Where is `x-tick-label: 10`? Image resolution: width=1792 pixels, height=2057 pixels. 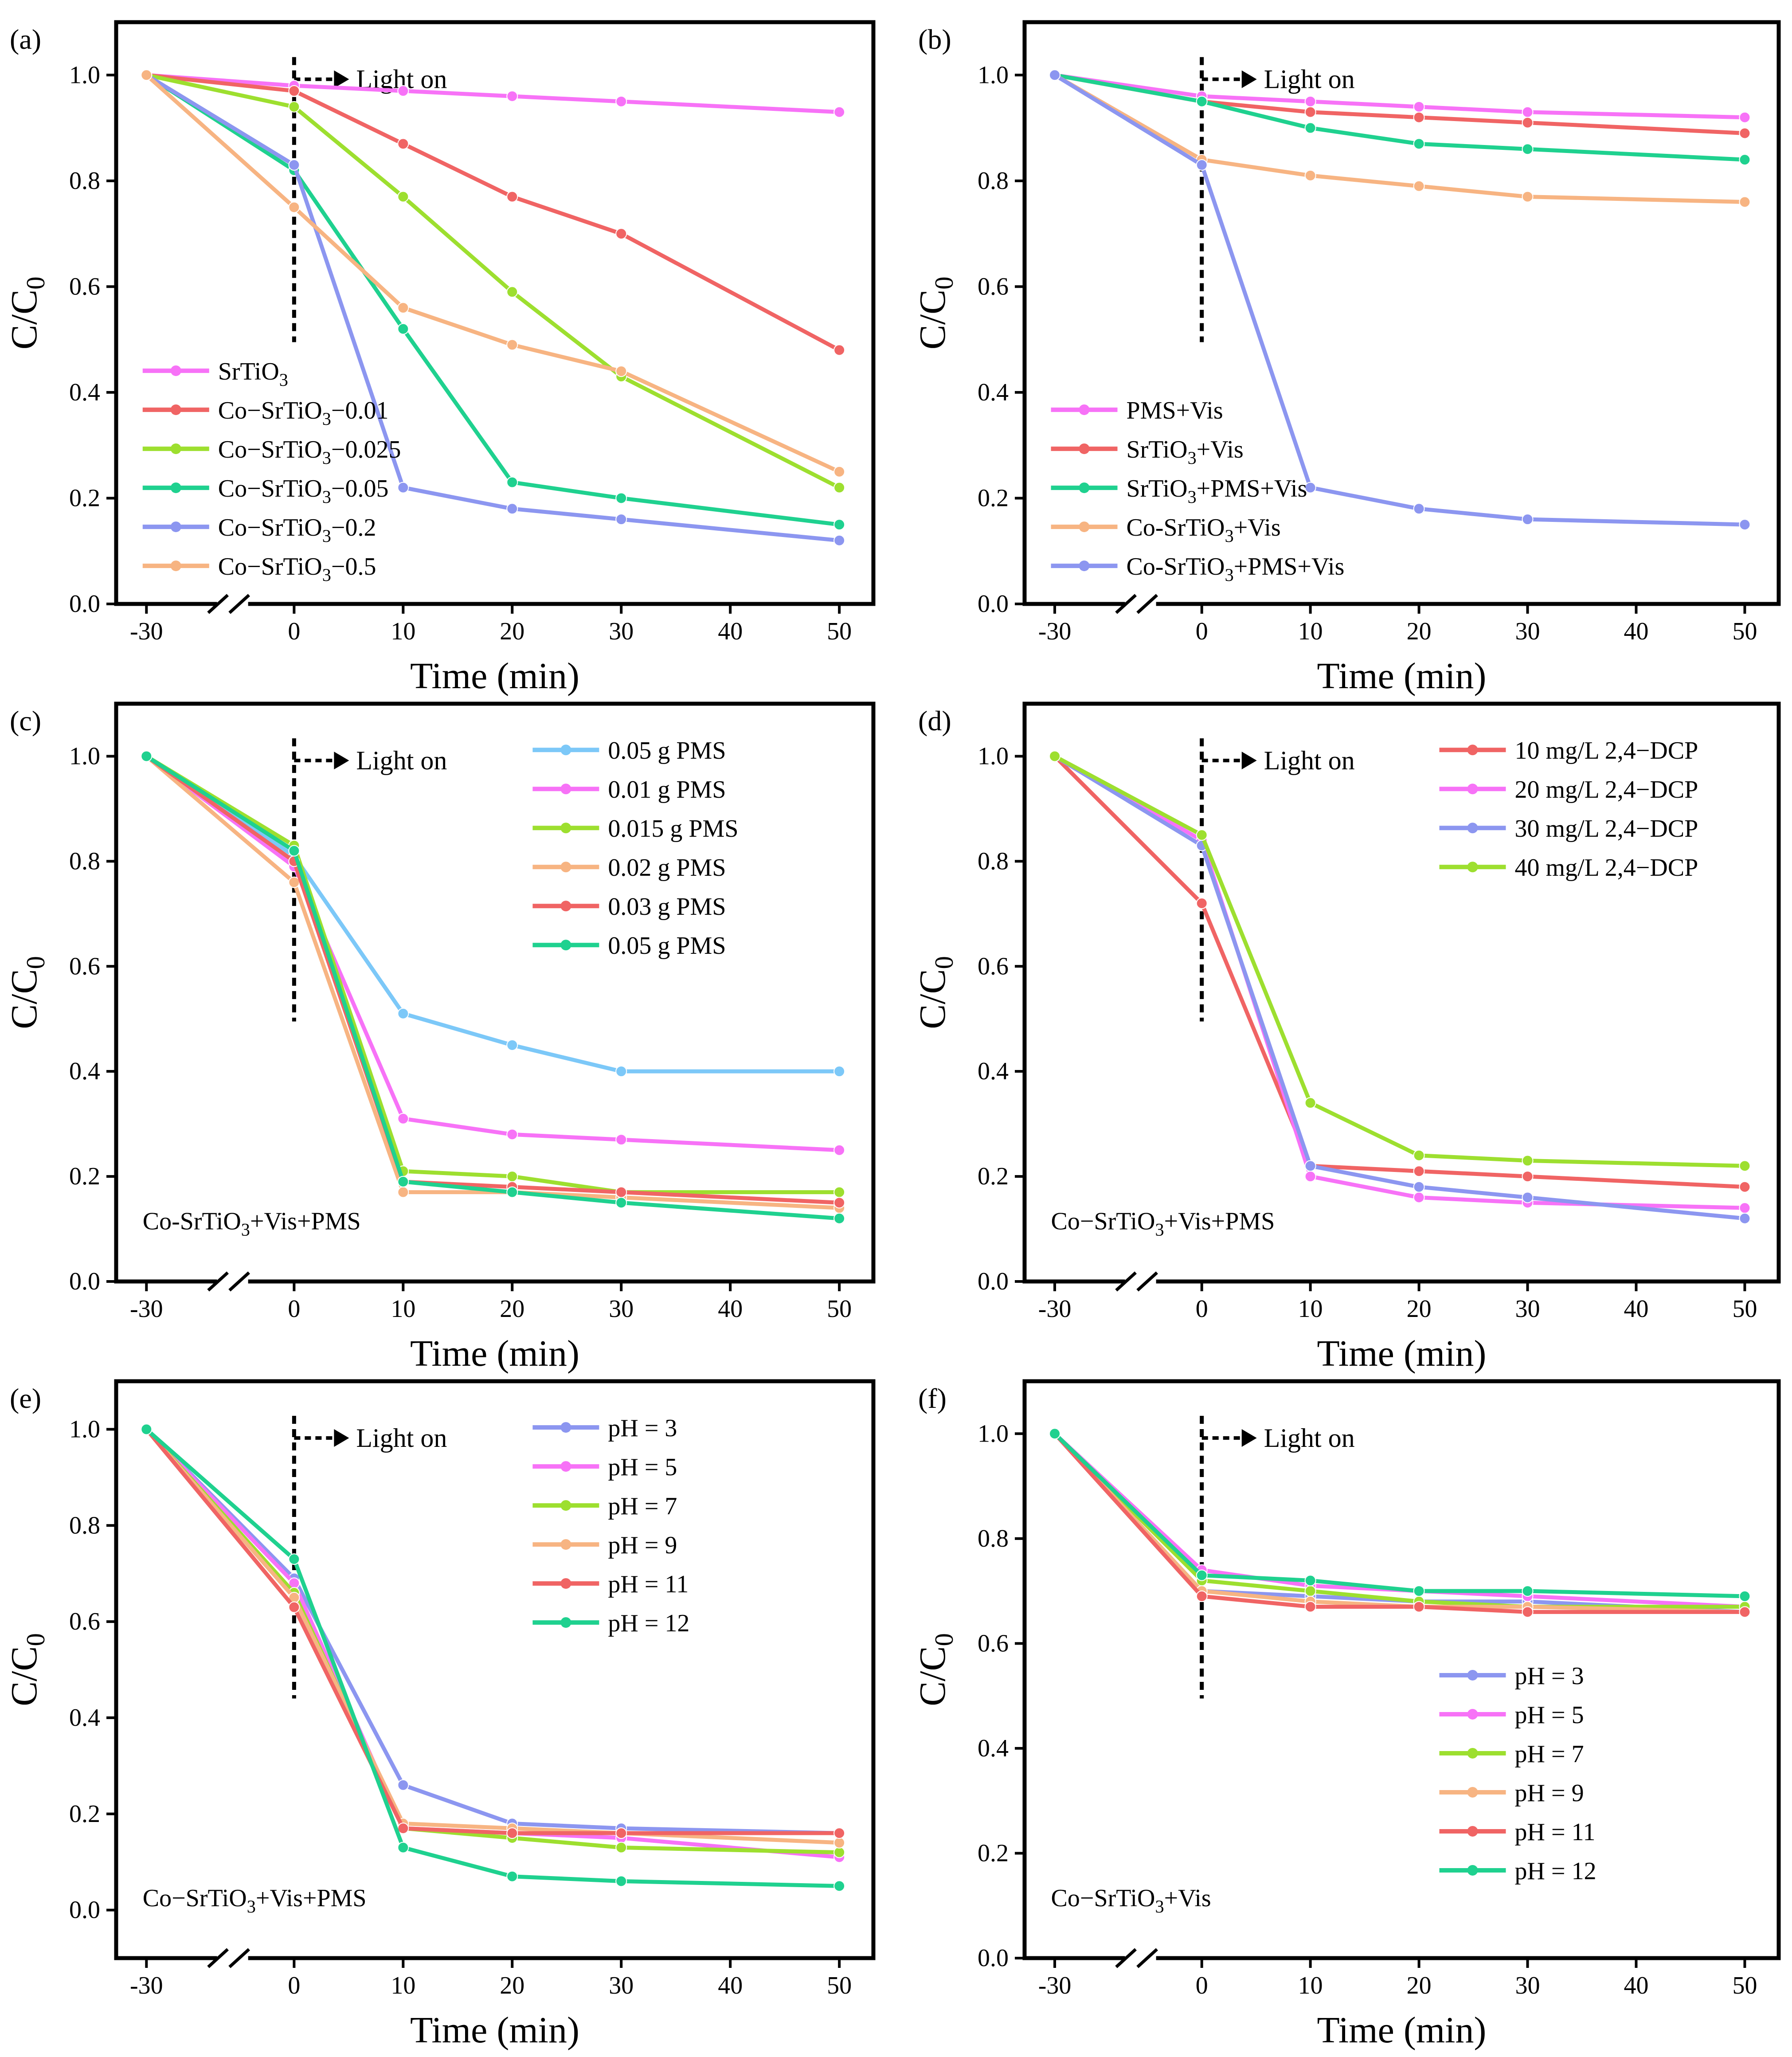
x-tick-label: 10 is located at coordinates (1310, 1309).